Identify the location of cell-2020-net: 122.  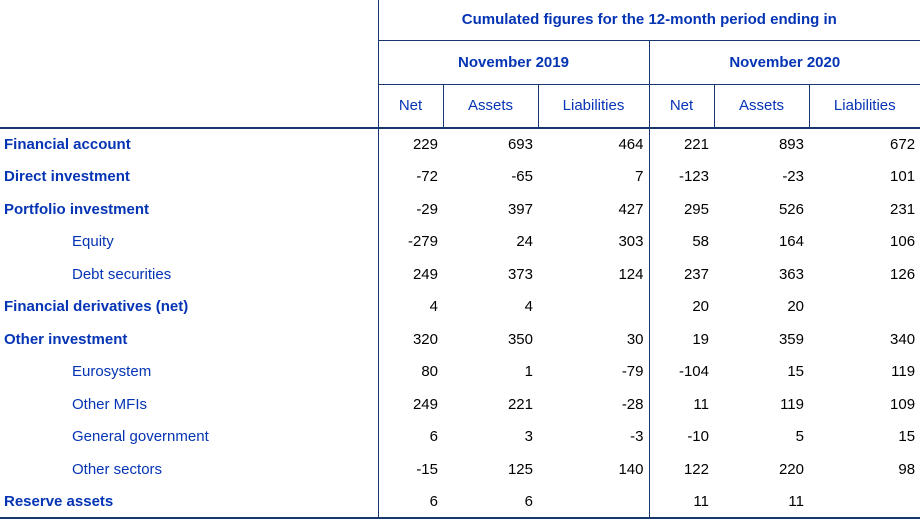
(681, 469).